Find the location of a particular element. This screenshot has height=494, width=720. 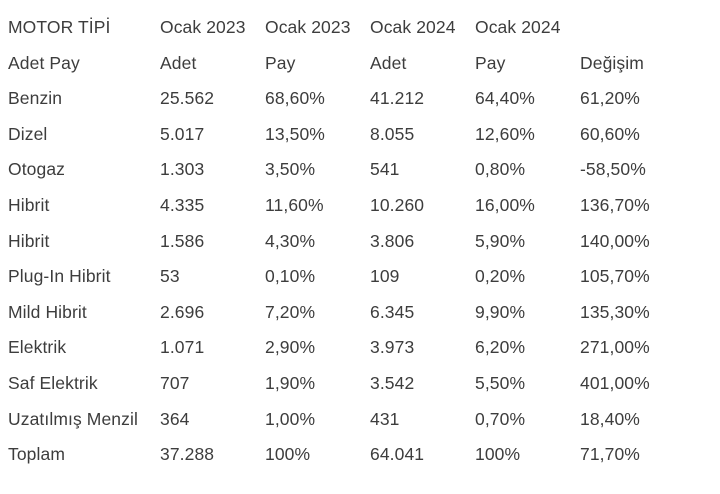

year-header-ocak-2024-pay: Ocak 2024 is located at coordinates (518, 27).